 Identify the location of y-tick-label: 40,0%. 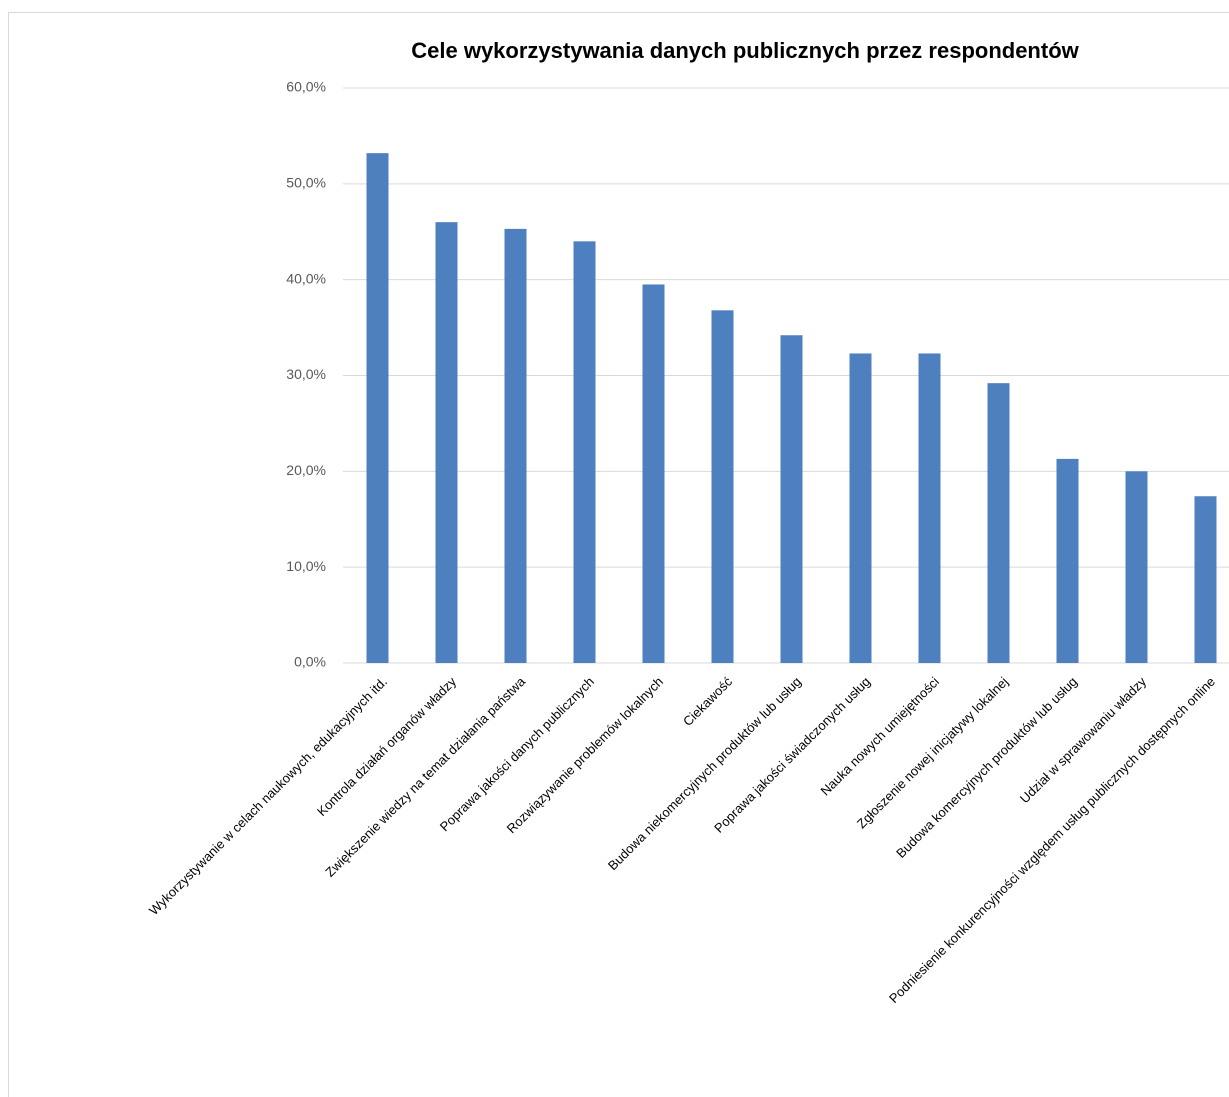
(306, 278).